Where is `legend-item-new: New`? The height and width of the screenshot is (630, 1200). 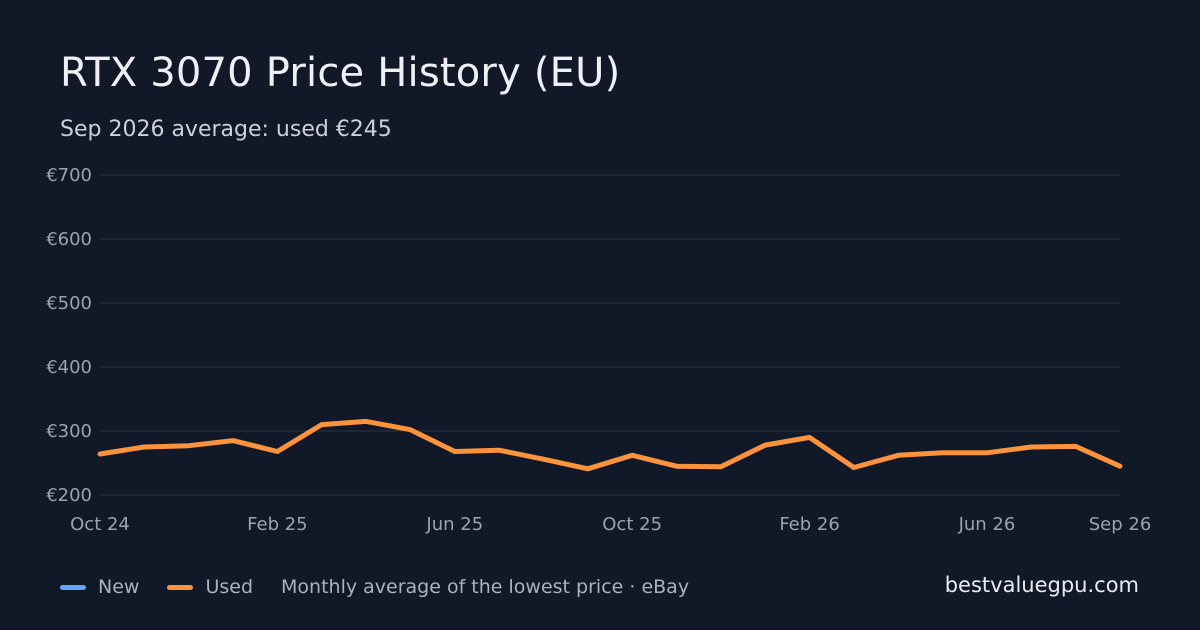 legend-item-new: New is located at coordinates (99, 587).